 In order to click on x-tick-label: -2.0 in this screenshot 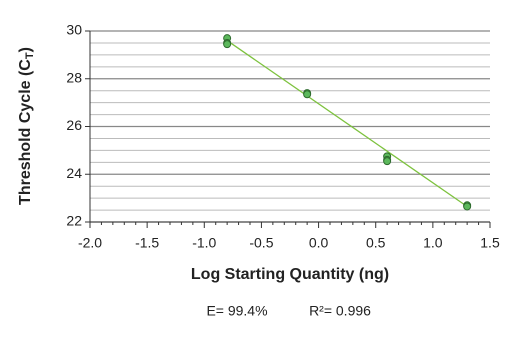, I will do `click(90, 243)`.